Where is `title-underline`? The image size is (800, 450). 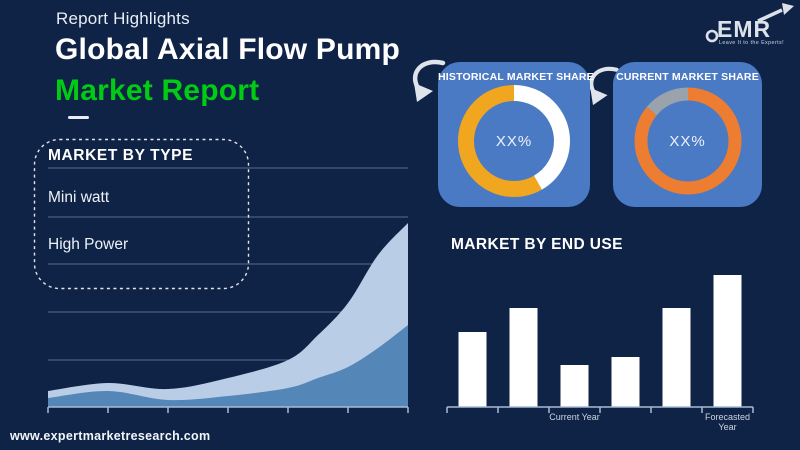
title-underline is located at coordinates (78, 117).